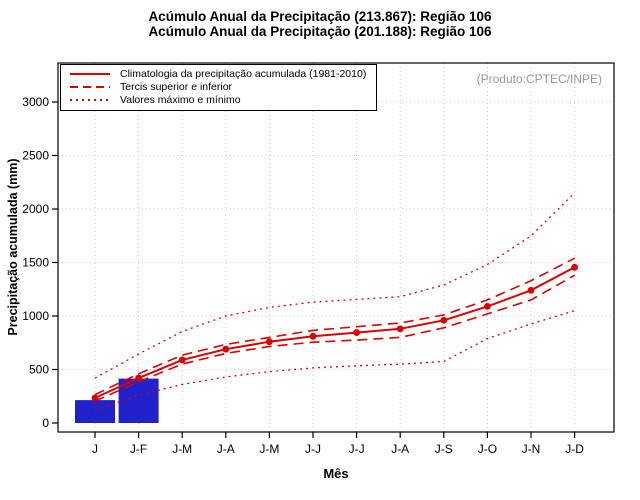 This screenshot has height=500, width=640. What do you see at coordinates (336, 473) in the screenshot?
I see `x-axis-label: Mês` at bounding box center [336, 473].